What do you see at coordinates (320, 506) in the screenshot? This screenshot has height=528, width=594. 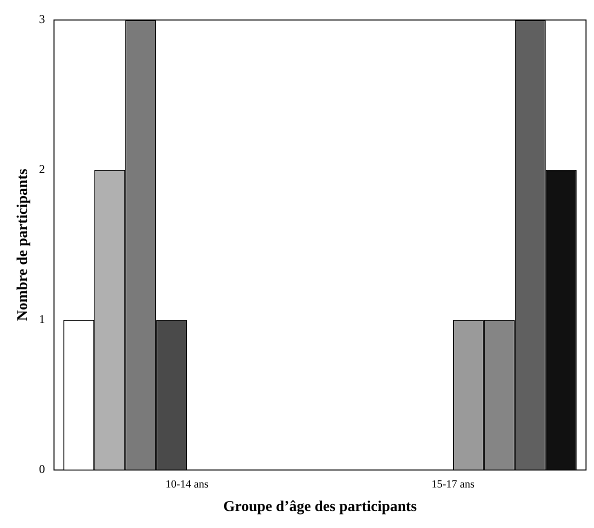 I see `x-axis-title: Groupe d’âge des participants` at bounding box center [320, 506].